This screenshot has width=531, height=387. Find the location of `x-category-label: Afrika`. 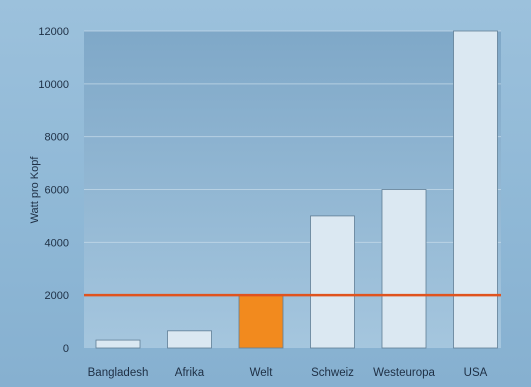

x-category-label: Afrika is located at coordinates (190, 373).